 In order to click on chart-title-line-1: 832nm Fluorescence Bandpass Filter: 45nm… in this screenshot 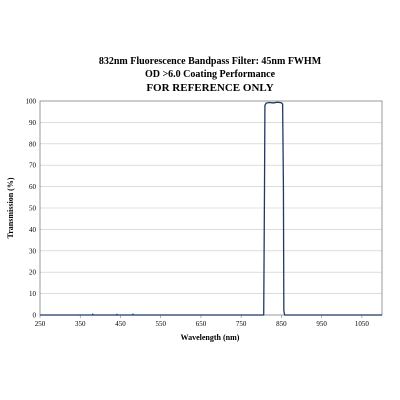, I will do `click(210, 61)`.